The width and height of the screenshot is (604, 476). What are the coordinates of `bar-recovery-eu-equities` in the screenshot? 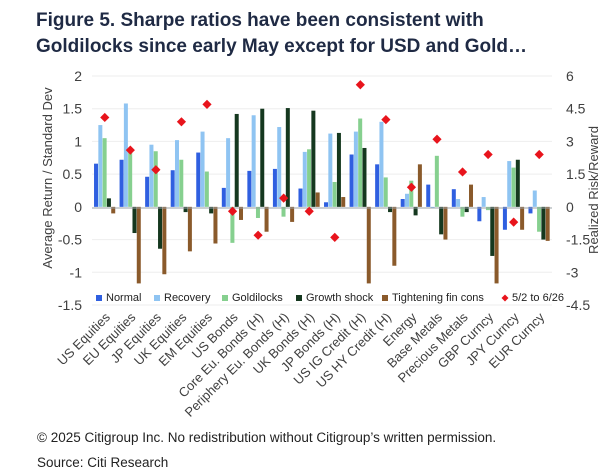 It's located at (125, 155).